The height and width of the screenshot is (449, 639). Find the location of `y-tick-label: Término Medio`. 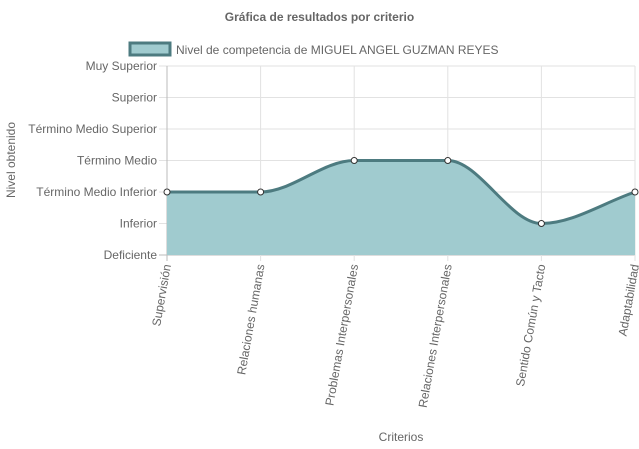

y-tick-label: Término Medio is located at coordinates (117, 161).